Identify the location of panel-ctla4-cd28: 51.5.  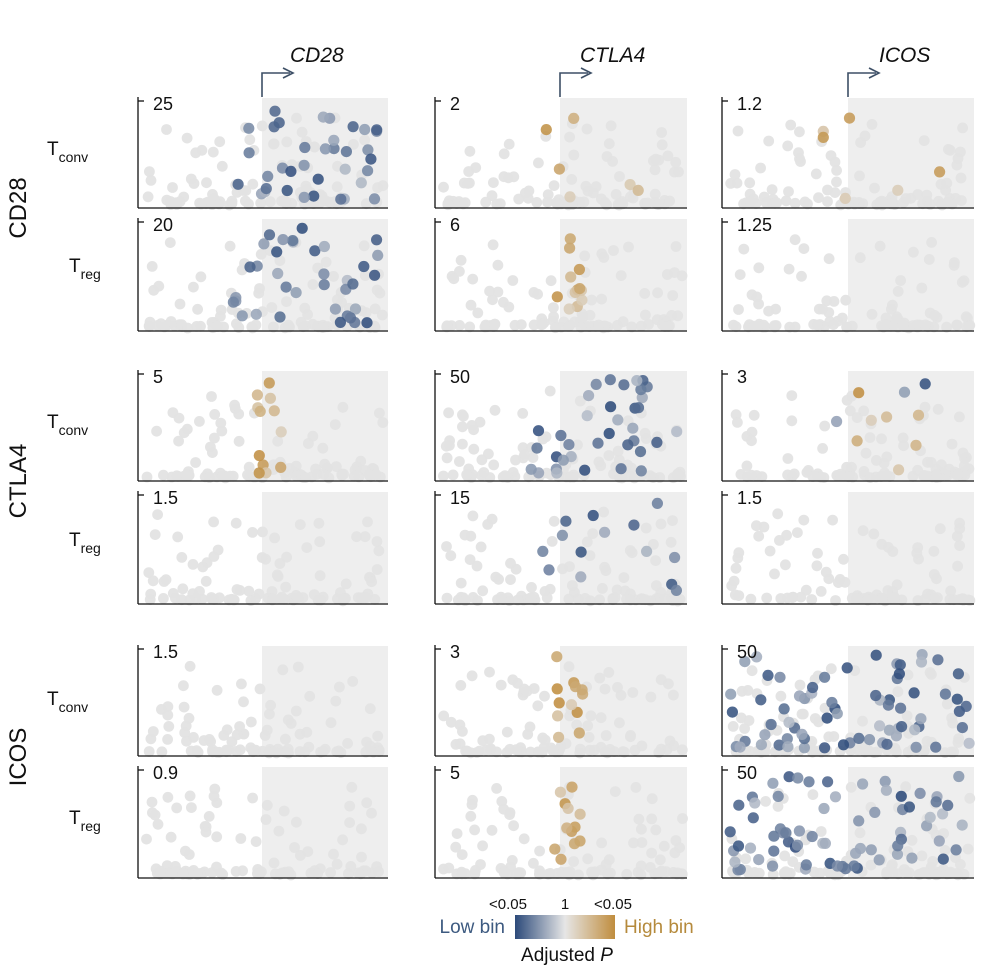
(263, 487).